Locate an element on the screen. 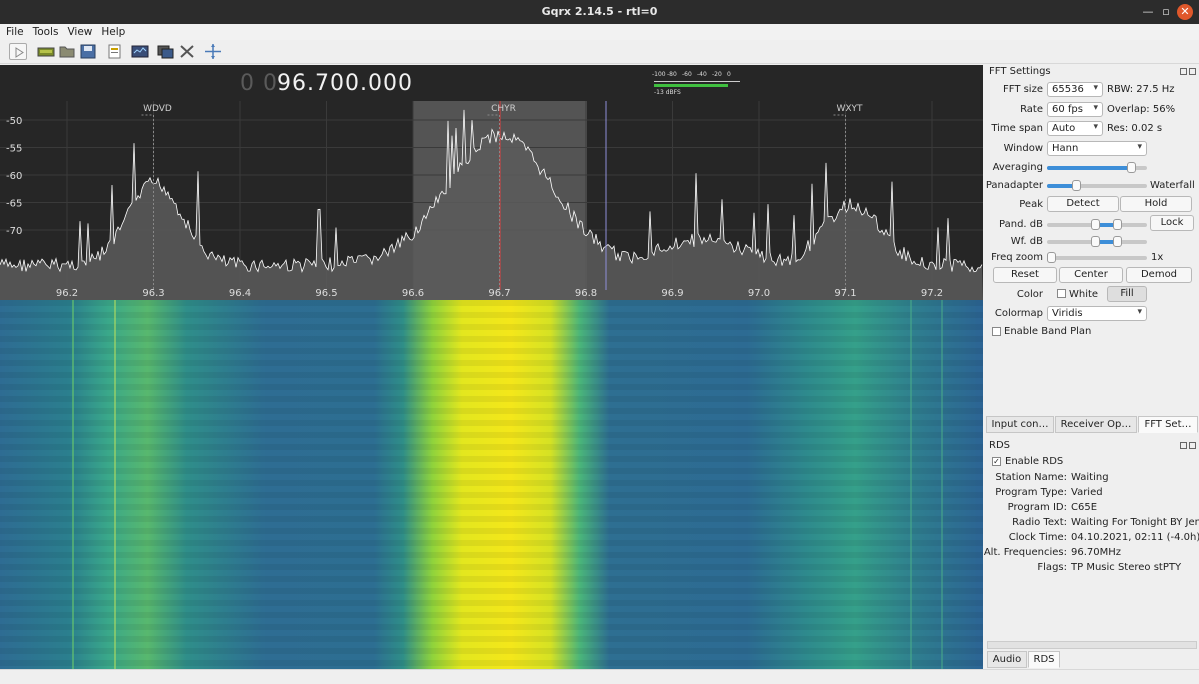 The image size is (1199, 684). meter-tick-label: -80 is located at coordinates (672, 74).